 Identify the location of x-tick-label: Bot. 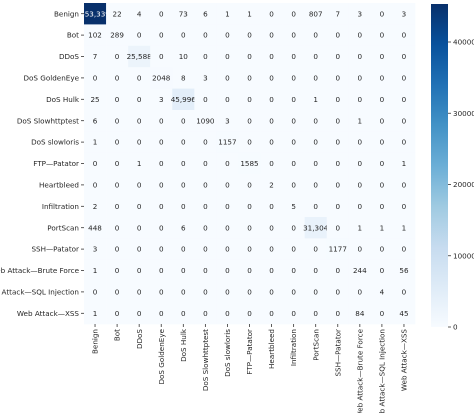
(117, 335).